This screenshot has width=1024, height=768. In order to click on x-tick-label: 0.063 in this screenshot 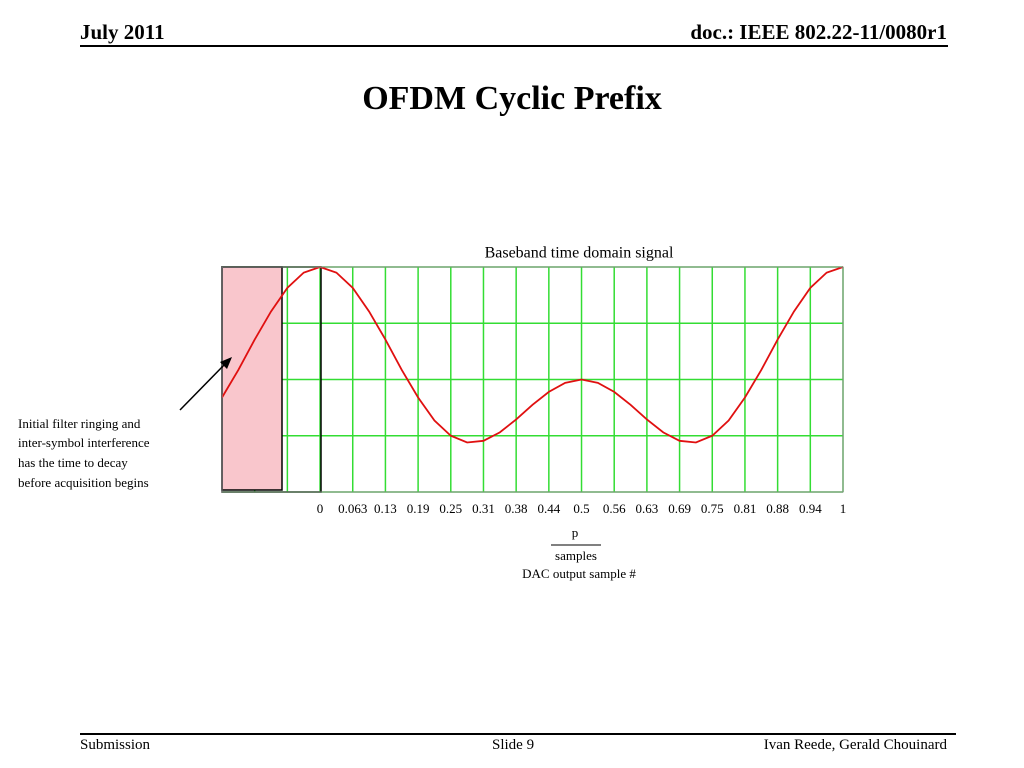, I will do `click(352, 508)`.